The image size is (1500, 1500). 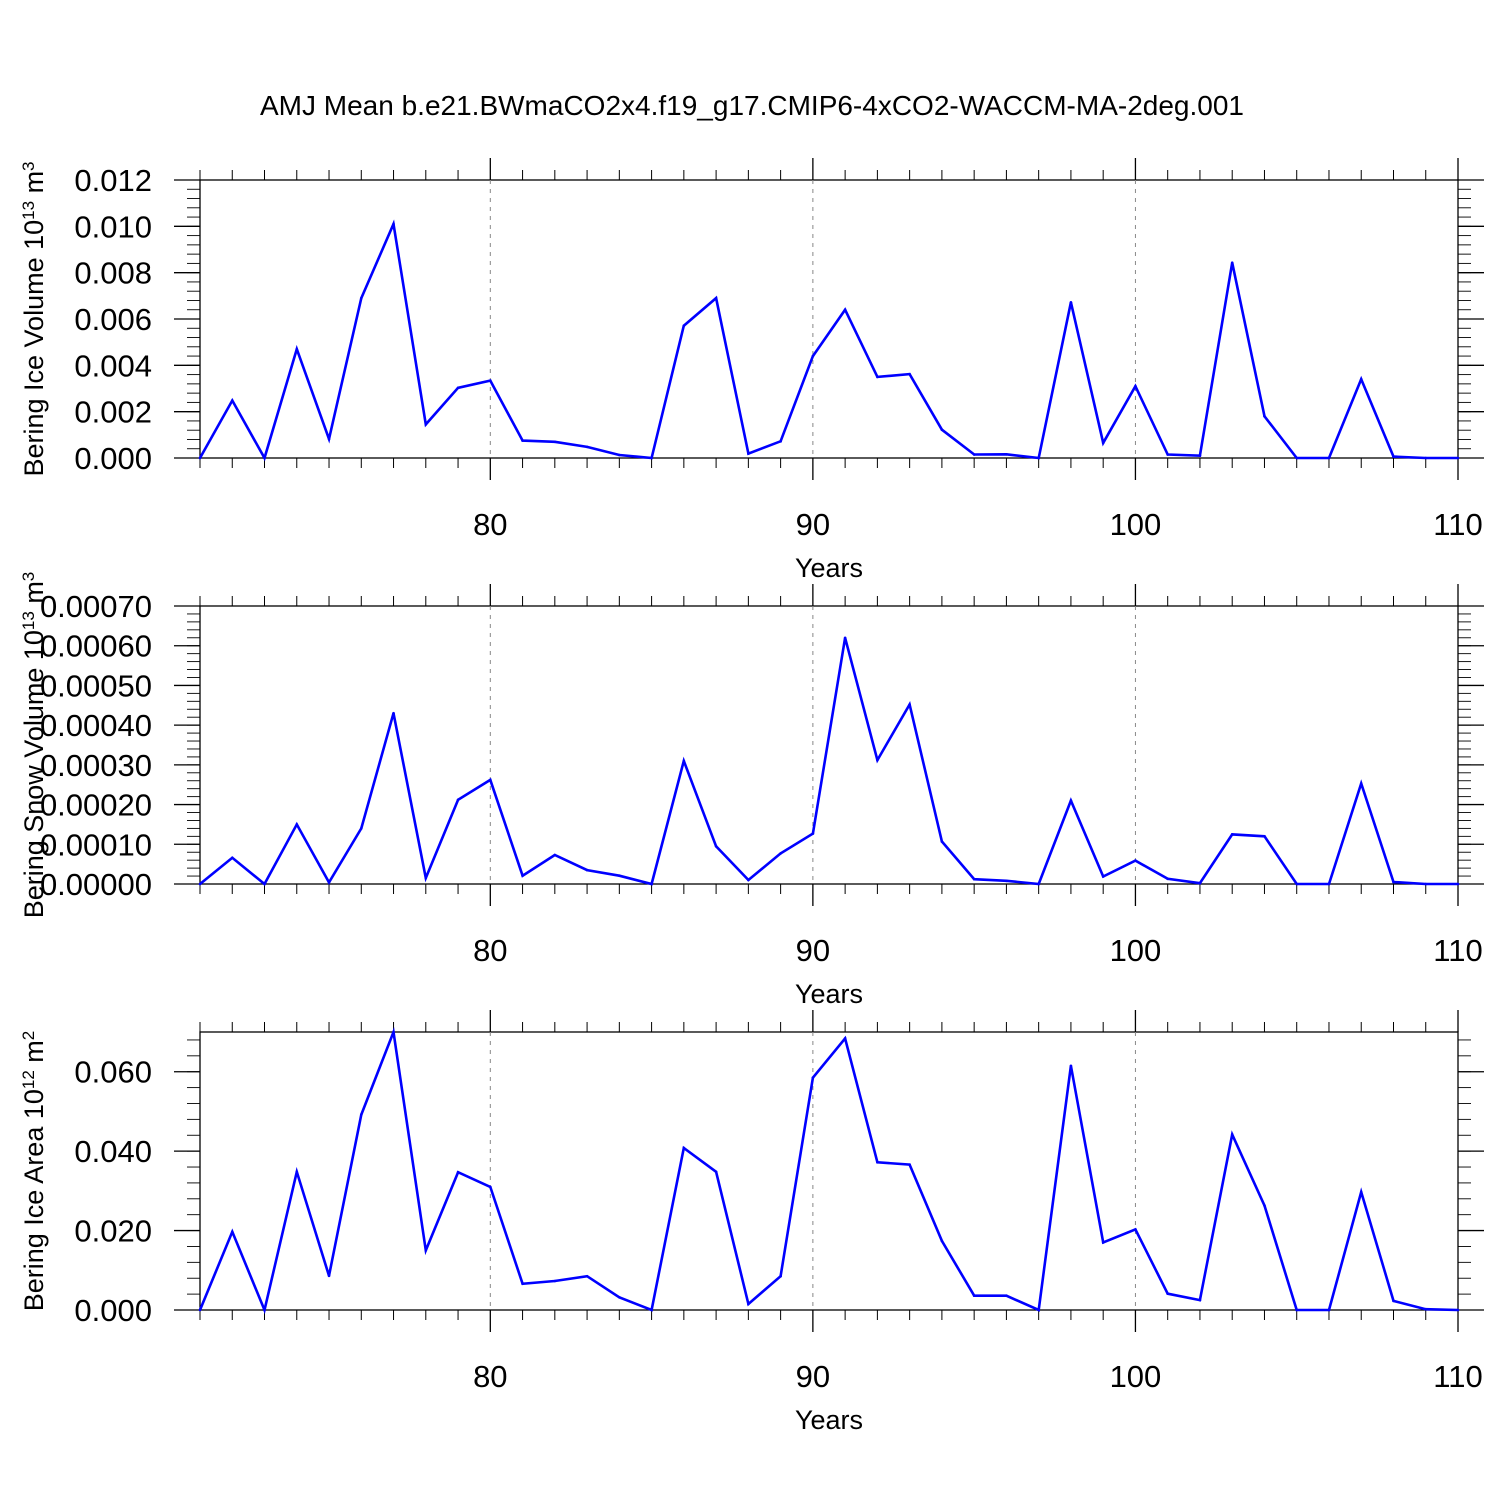 I want to click on y-tick-label: 0.00070, so click(x=96, y=606).